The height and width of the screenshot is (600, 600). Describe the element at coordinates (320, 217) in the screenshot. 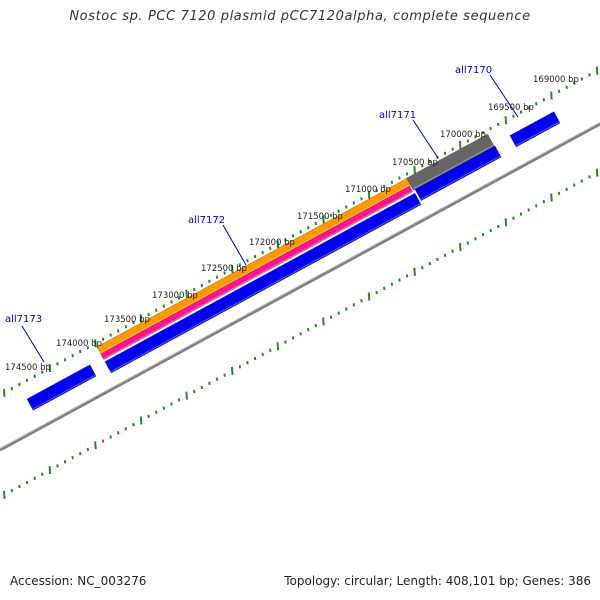

I see `tick-label: 171500 bp` at that location.